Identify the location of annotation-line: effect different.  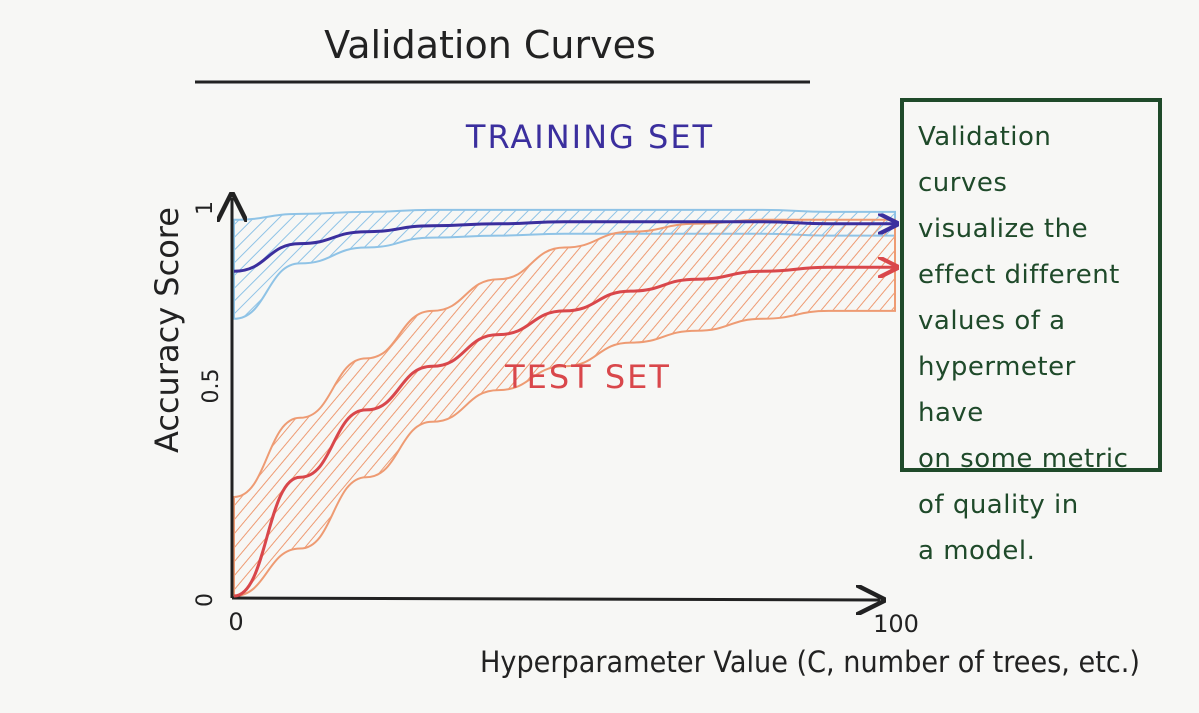
(1019, 275).